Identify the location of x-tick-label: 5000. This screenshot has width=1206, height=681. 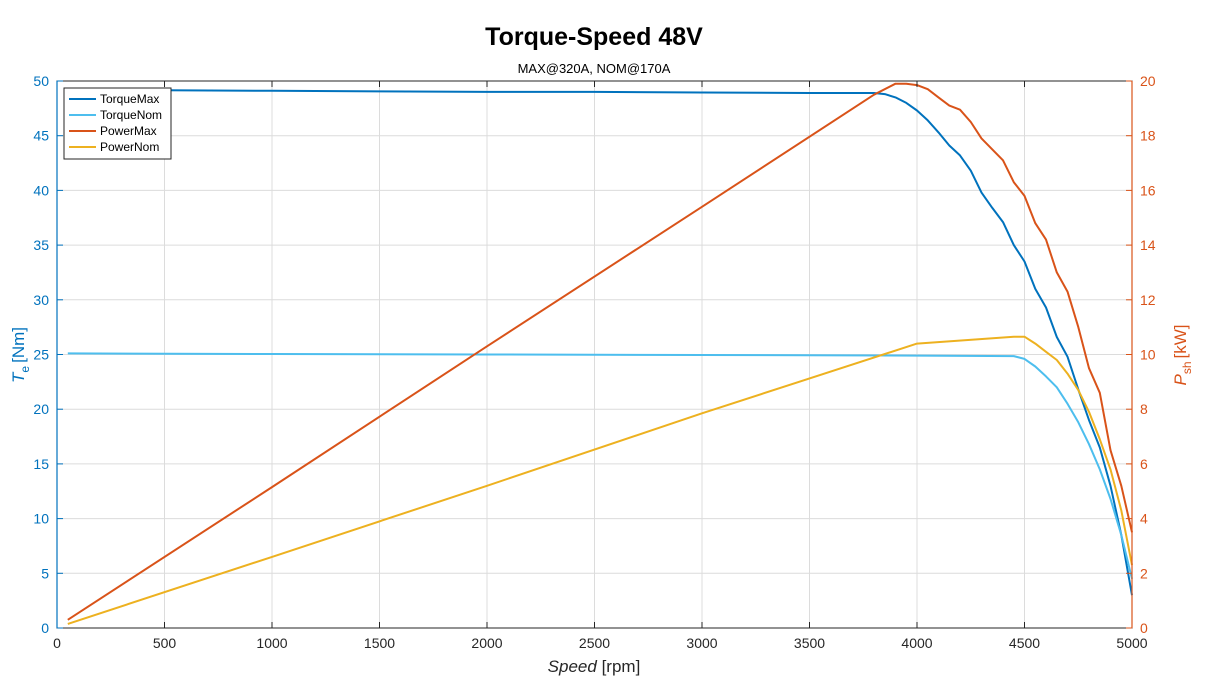
(1131, 643).